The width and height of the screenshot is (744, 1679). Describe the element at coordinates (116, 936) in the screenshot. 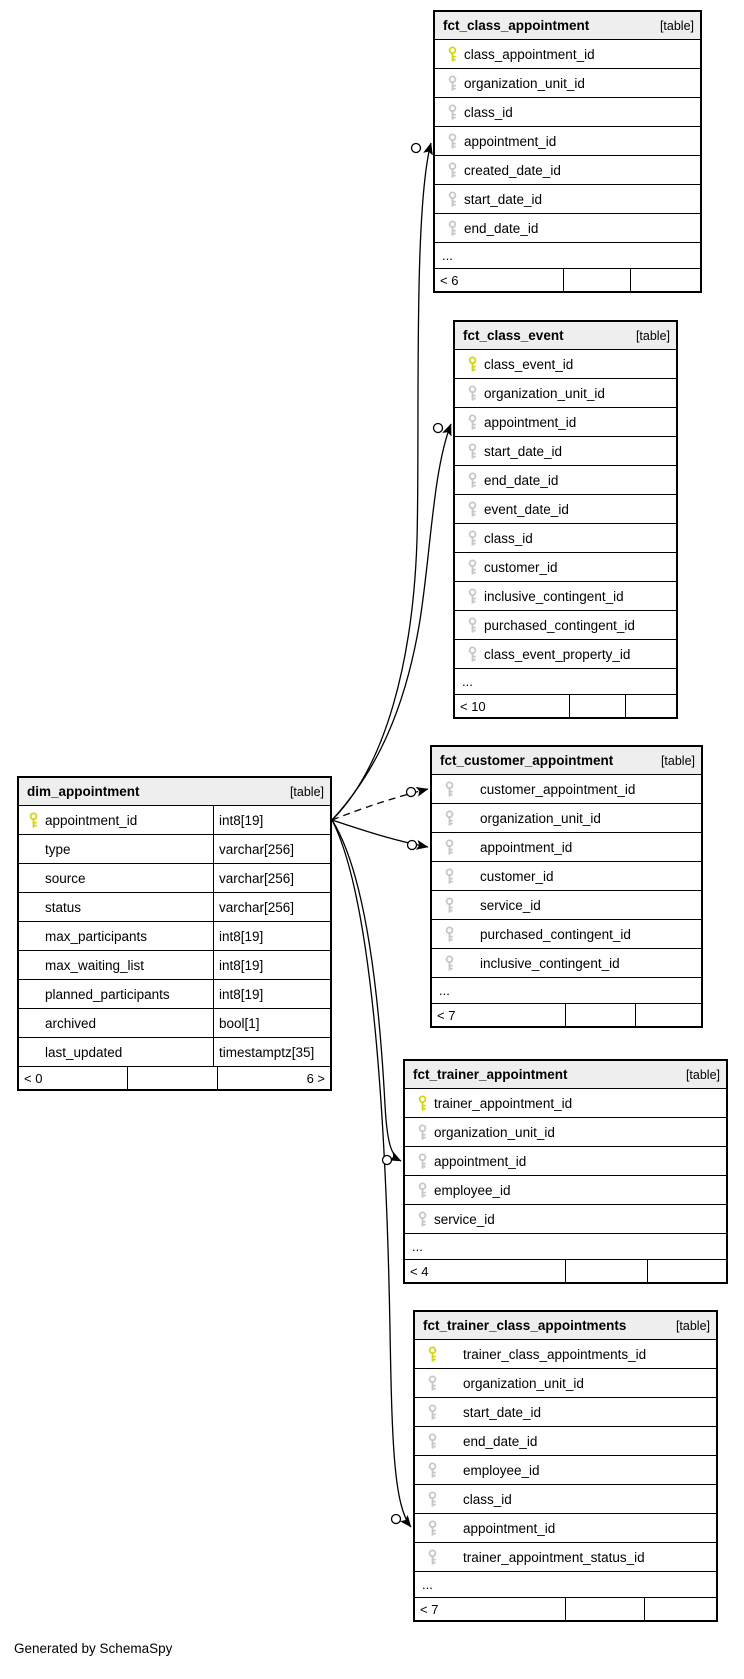

I see `column-name-cell: max_participants` at that location.